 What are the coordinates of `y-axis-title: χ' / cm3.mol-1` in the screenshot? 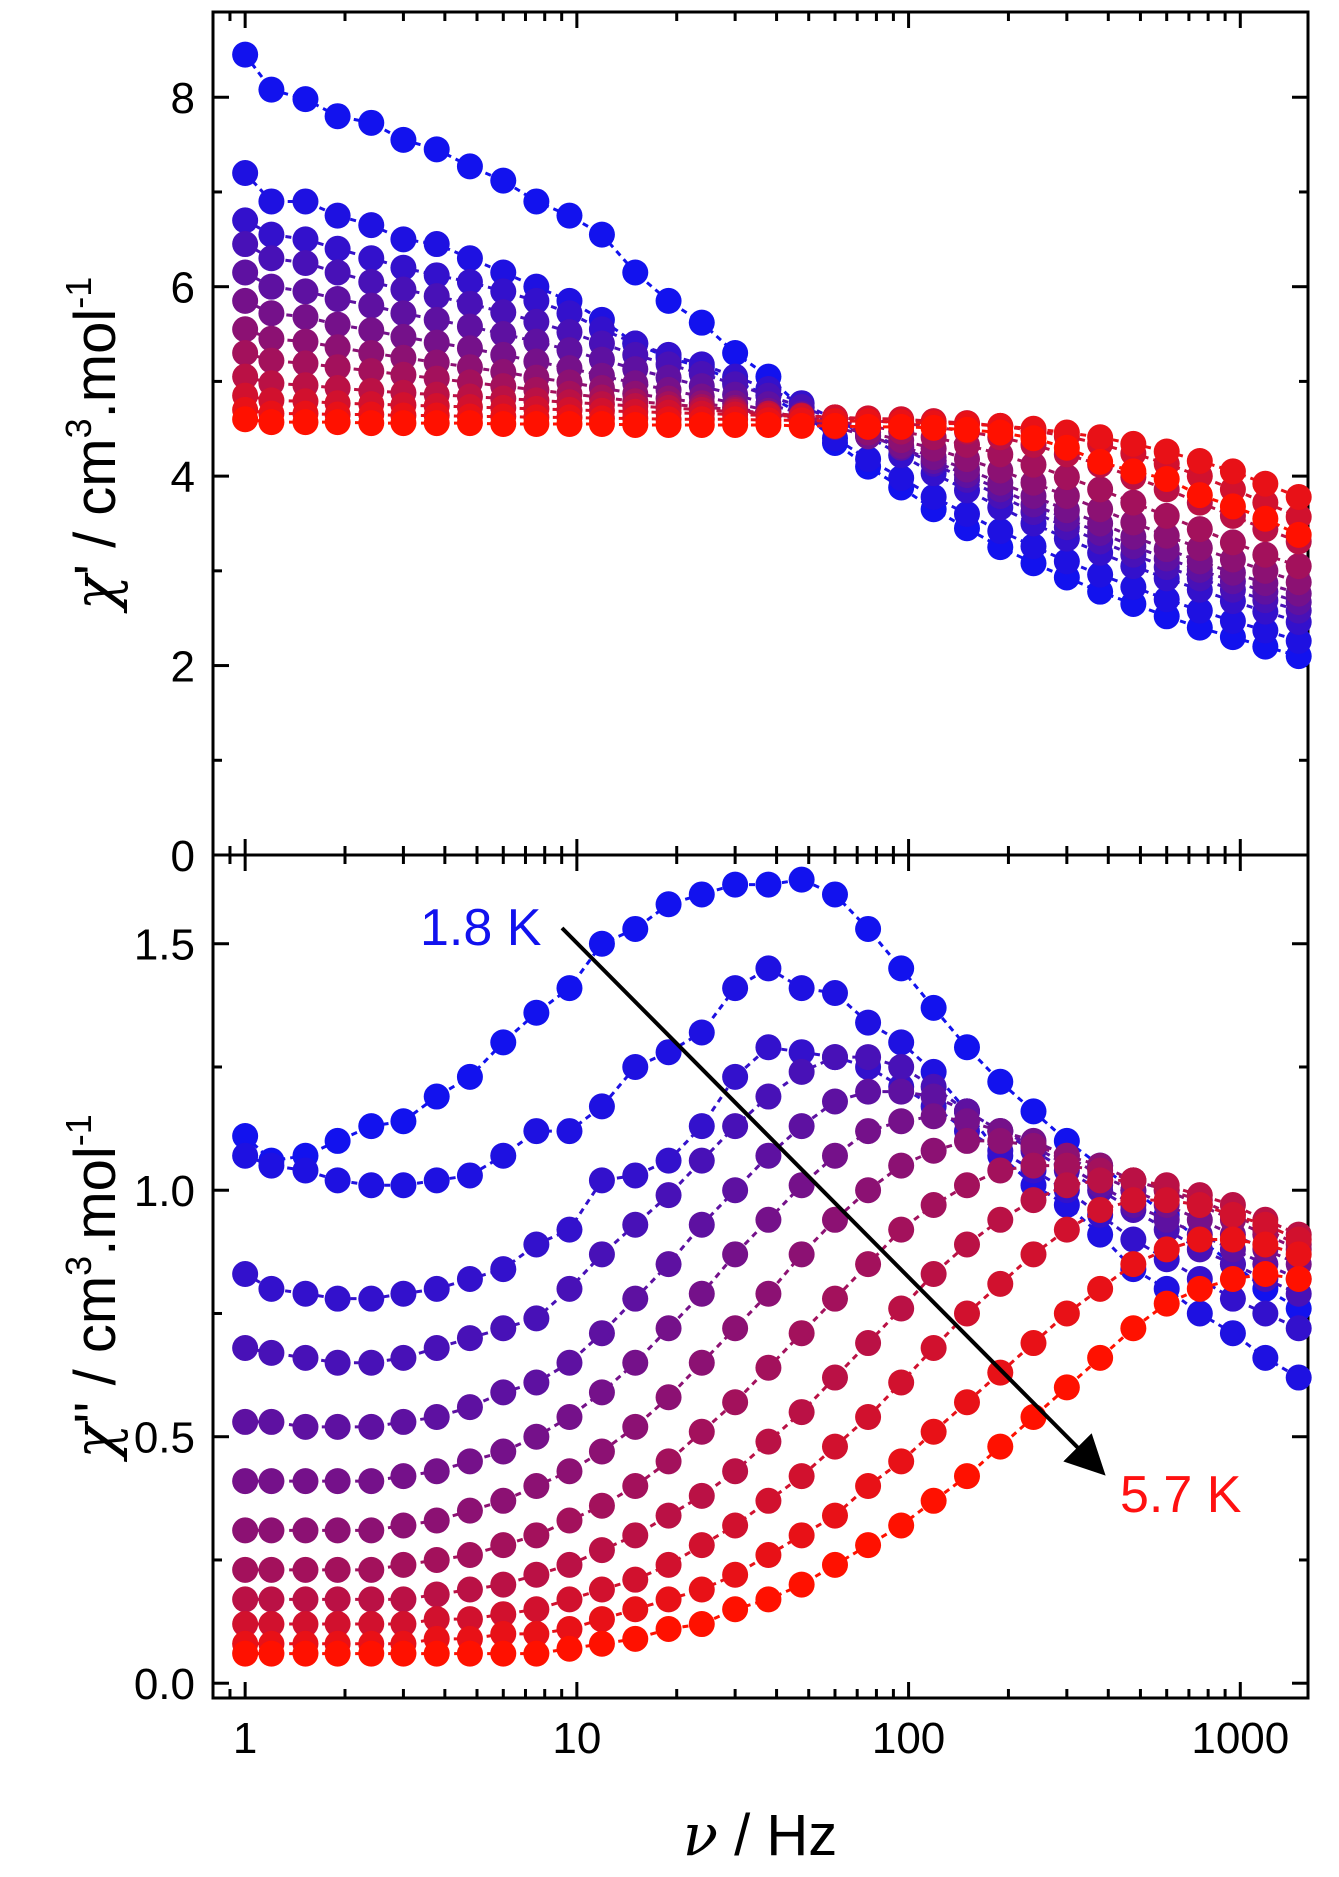 It's located at (93, 446).